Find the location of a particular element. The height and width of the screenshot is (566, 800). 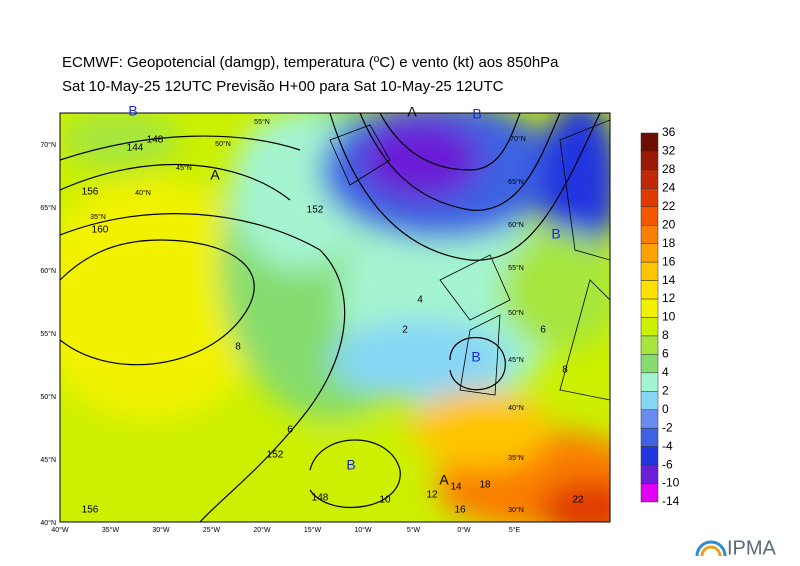

logo-text: IPMA is located at coordinates (752, 548).